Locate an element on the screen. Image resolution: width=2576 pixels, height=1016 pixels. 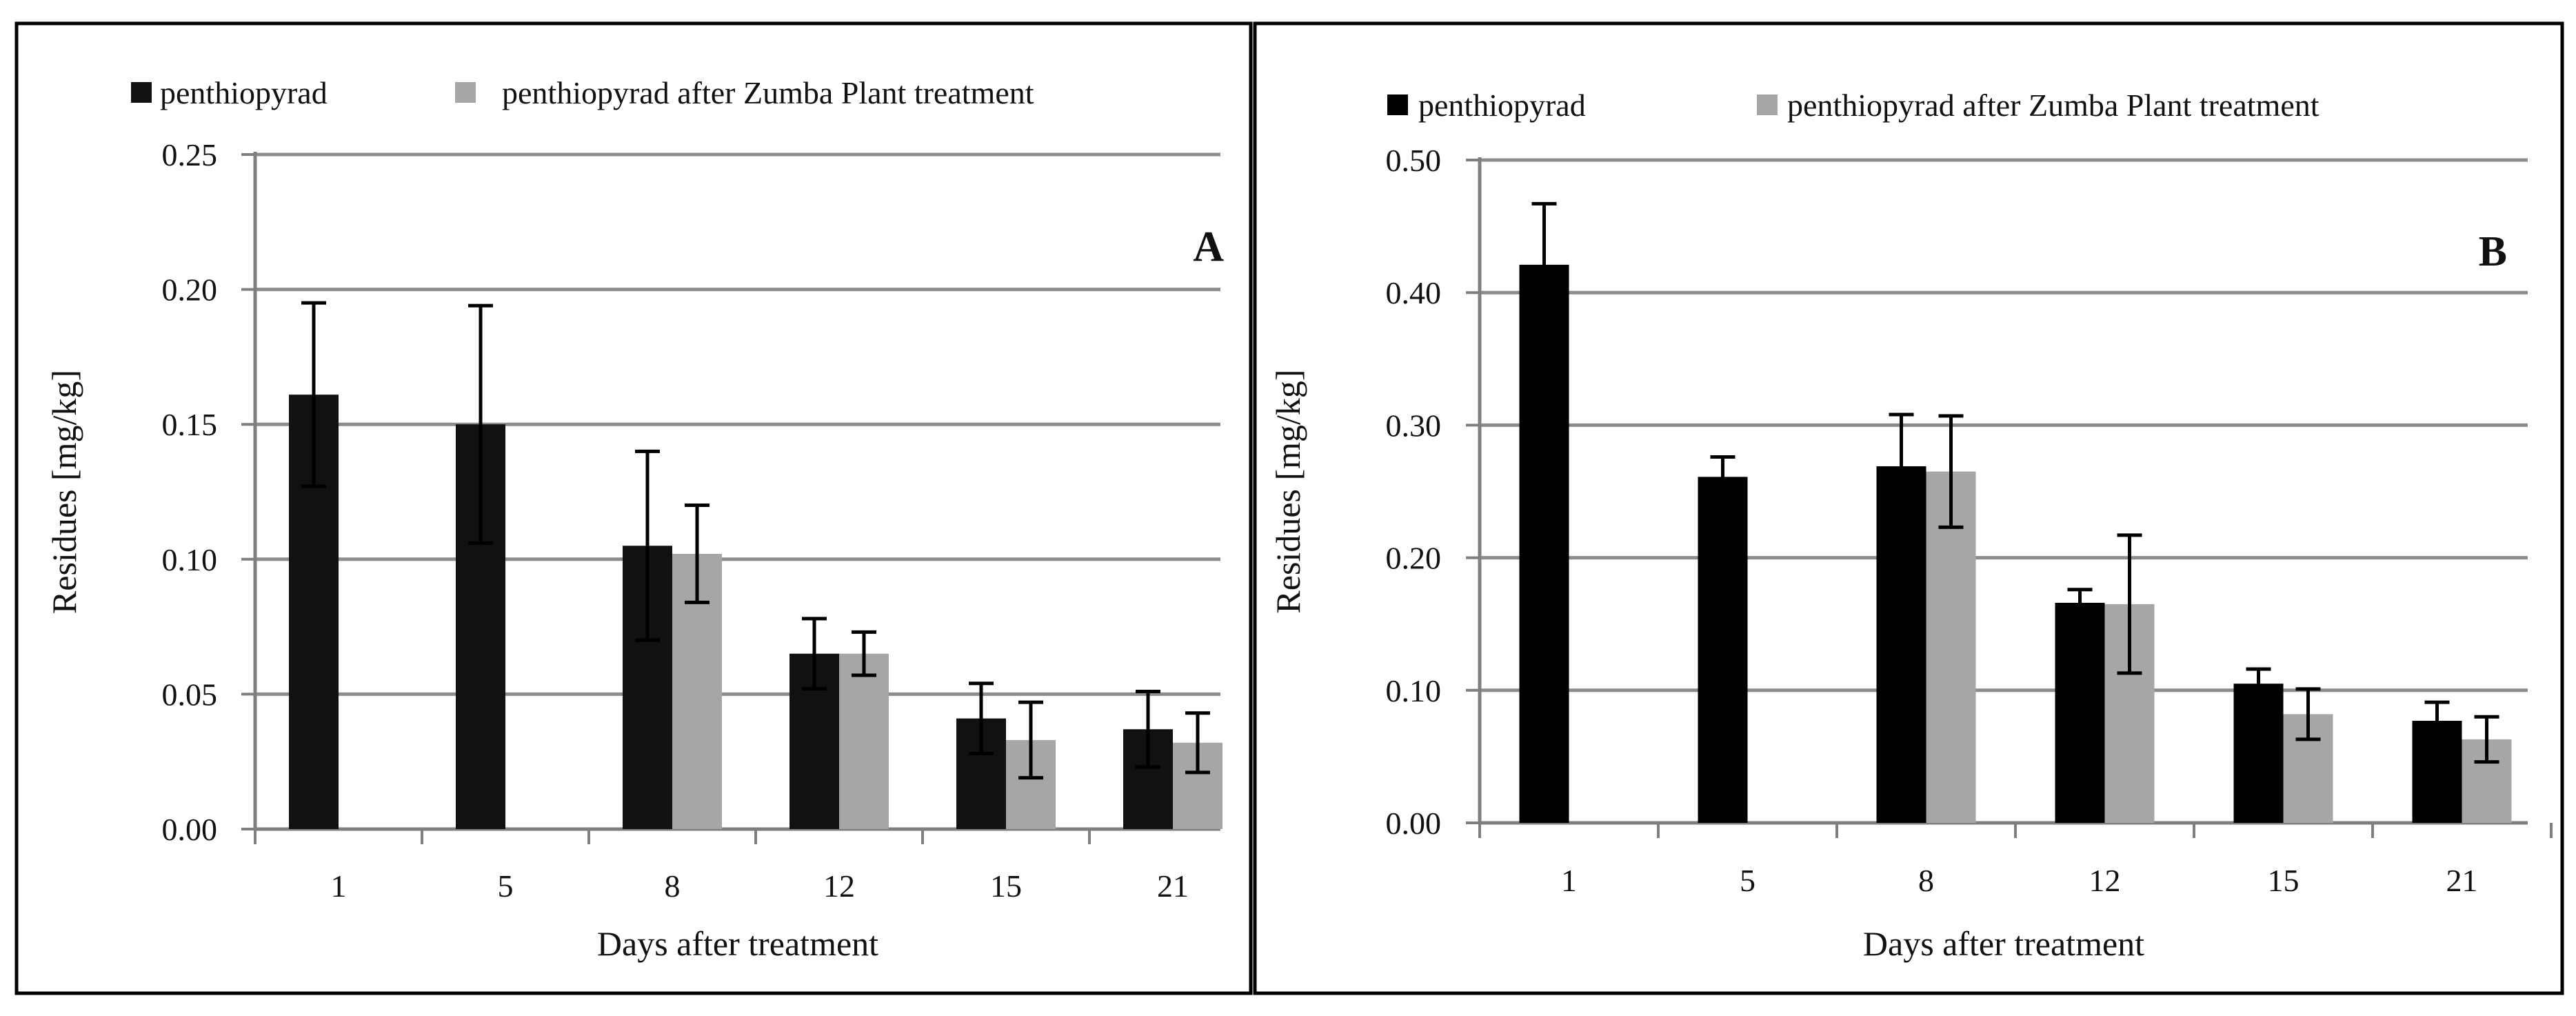
panel-label: B is located at coordinates (2493, 252).